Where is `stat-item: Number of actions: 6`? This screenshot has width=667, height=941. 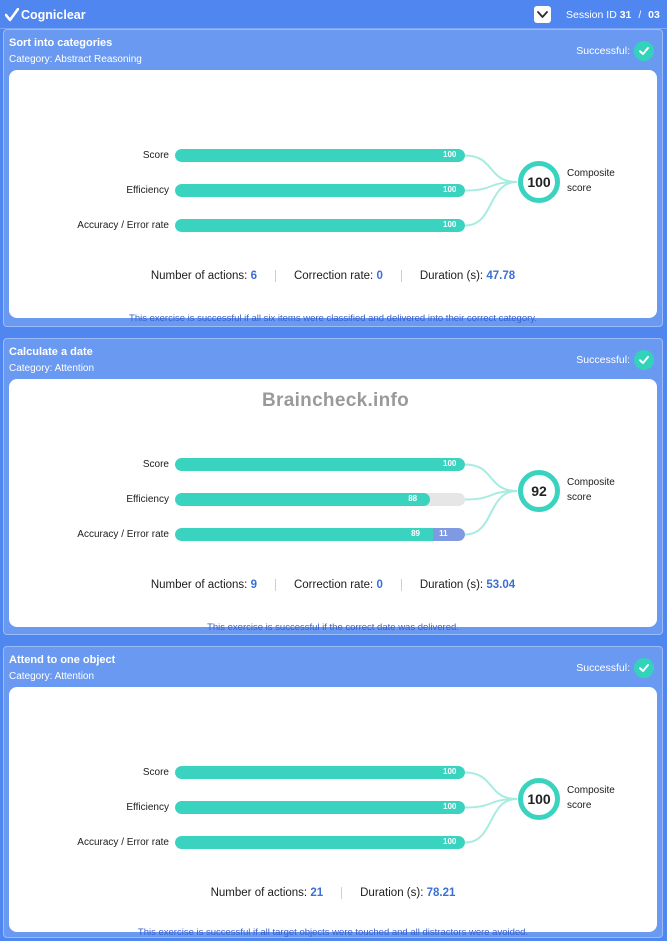 stat-item: Number of actions: 6 is located at coordinates (204, 276).